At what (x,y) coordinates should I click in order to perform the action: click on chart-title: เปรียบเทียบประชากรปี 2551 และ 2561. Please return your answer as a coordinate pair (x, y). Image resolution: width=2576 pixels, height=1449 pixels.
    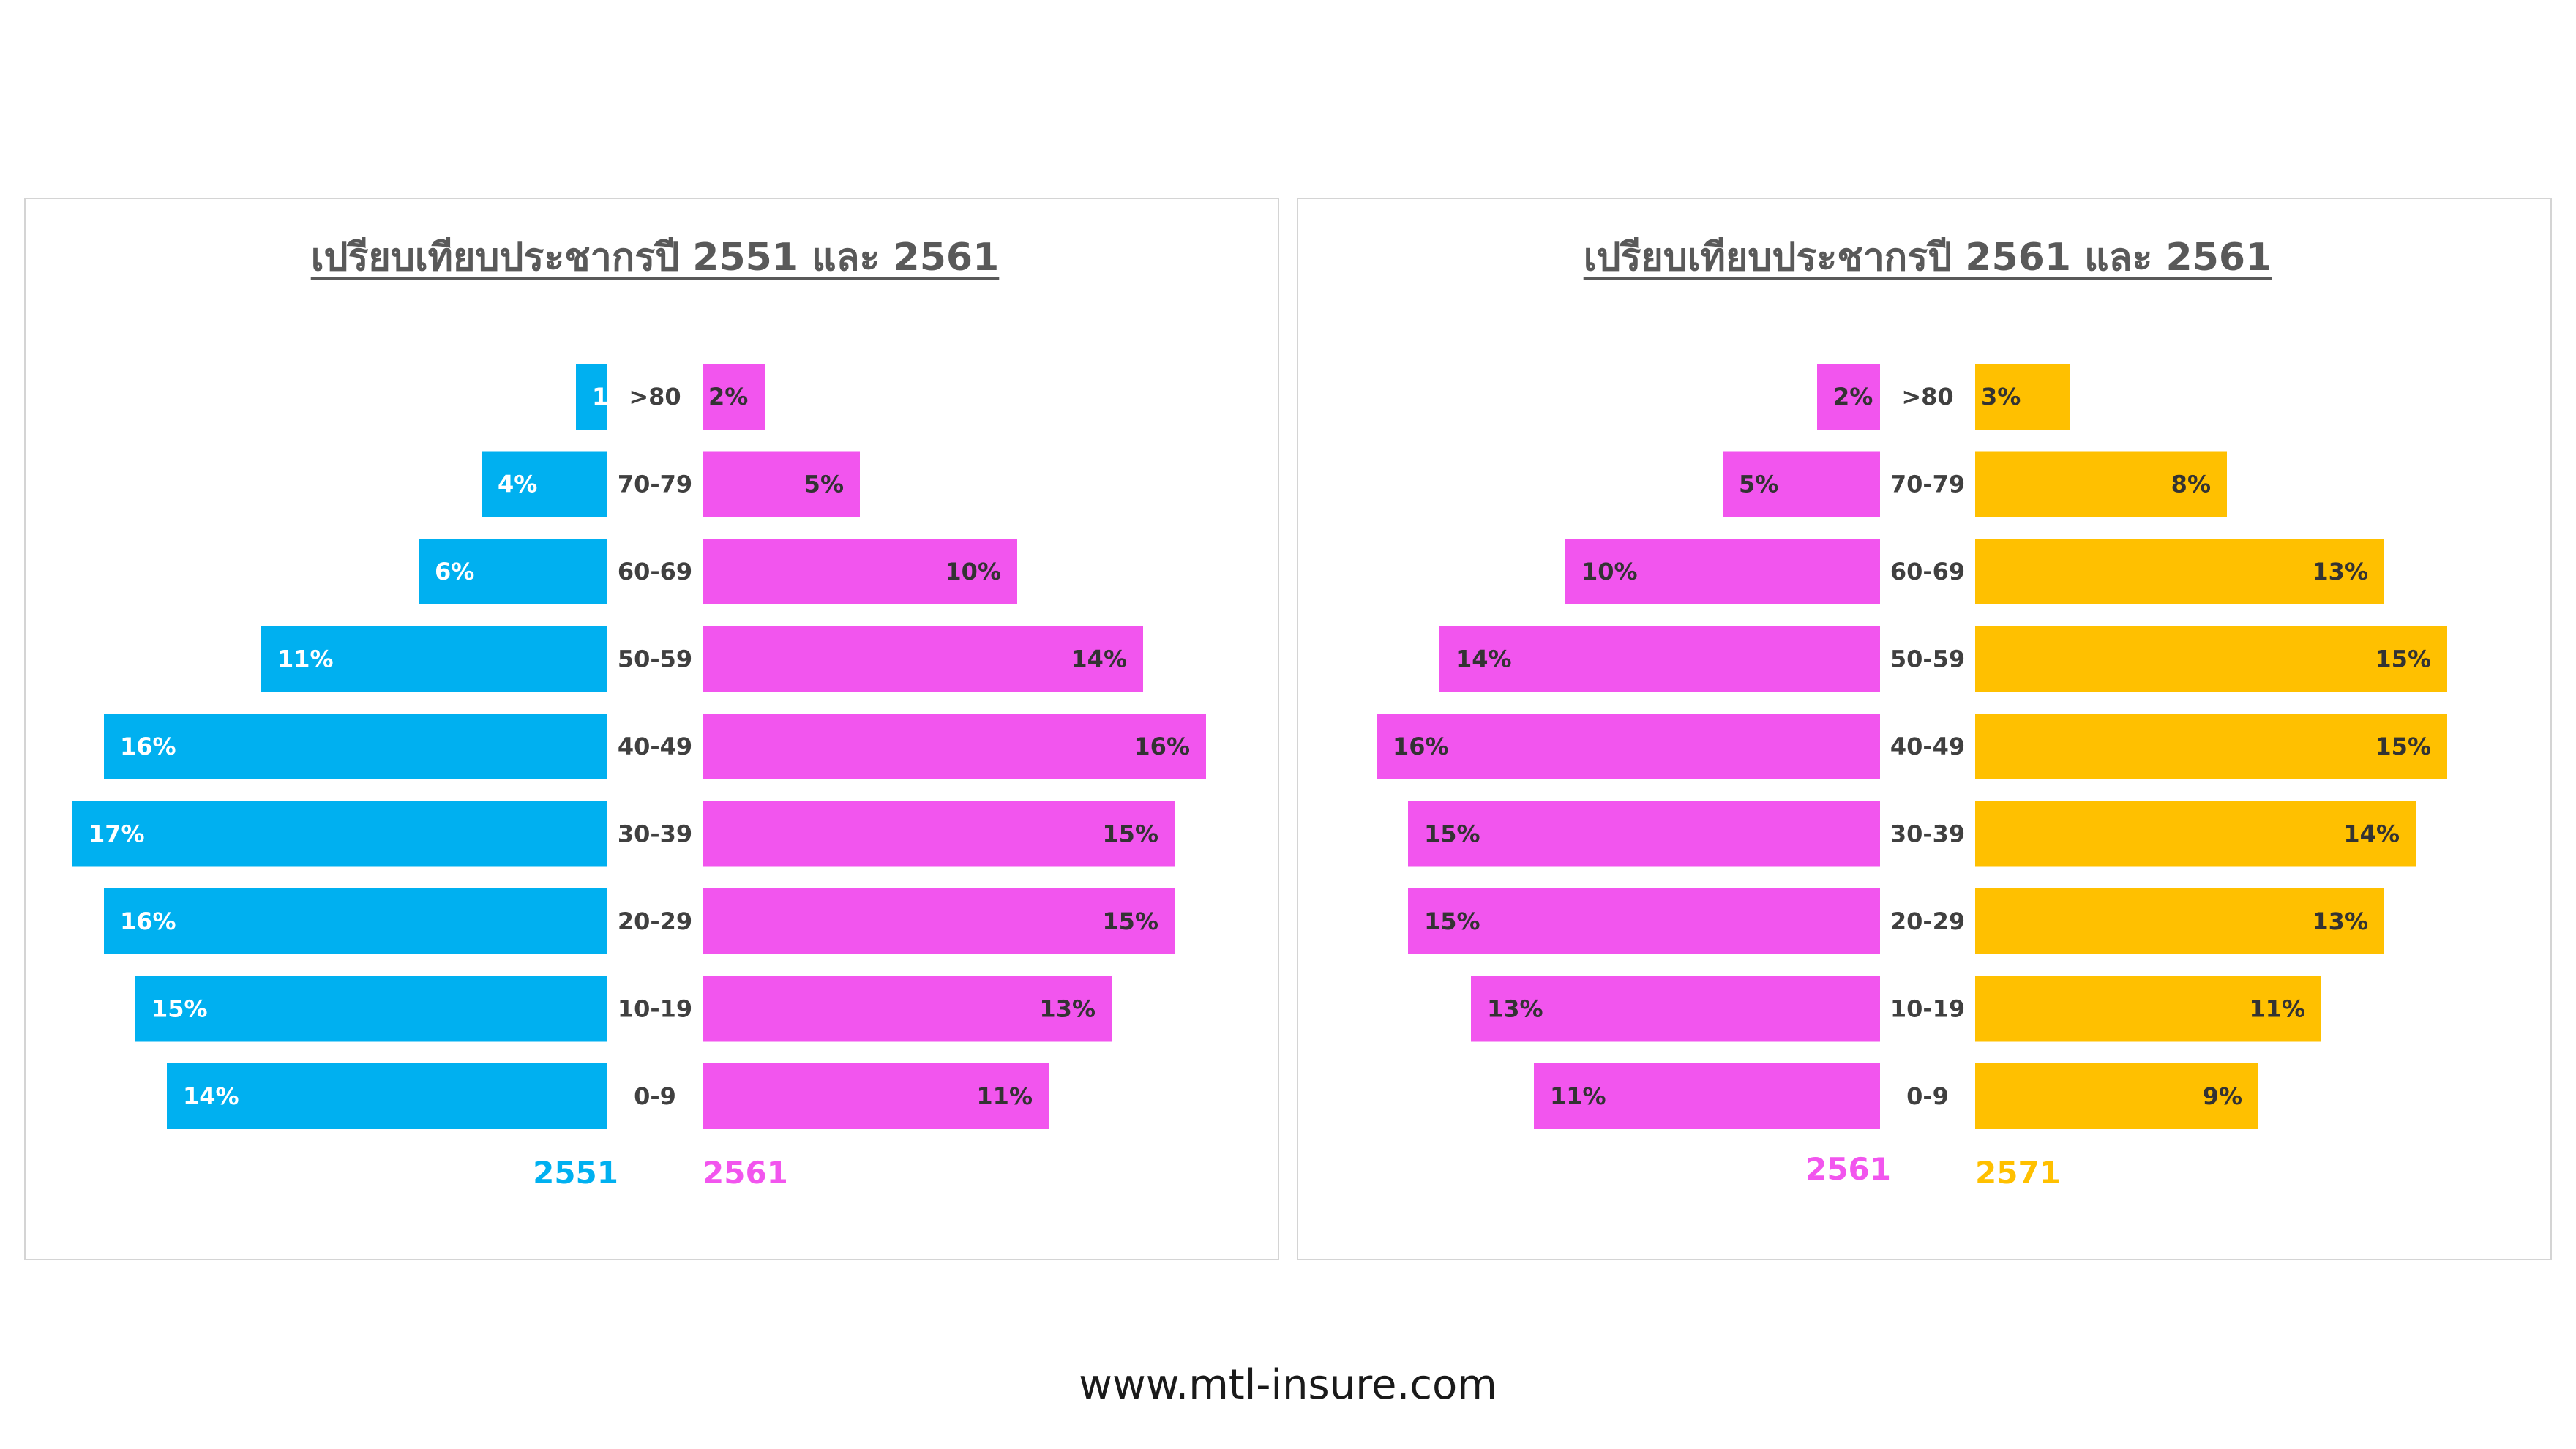
    Looking at the image, I should click on (655, 258).